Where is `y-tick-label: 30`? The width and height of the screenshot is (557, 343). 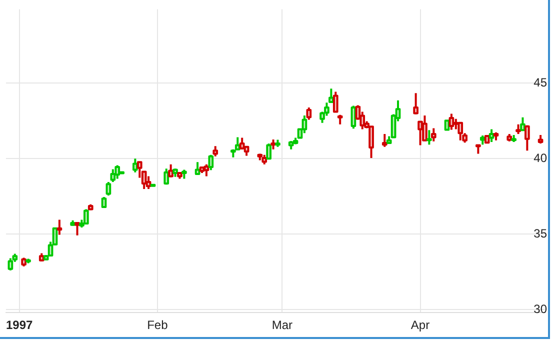 y-tick-label: 30 is located at coordinates (541, 309).